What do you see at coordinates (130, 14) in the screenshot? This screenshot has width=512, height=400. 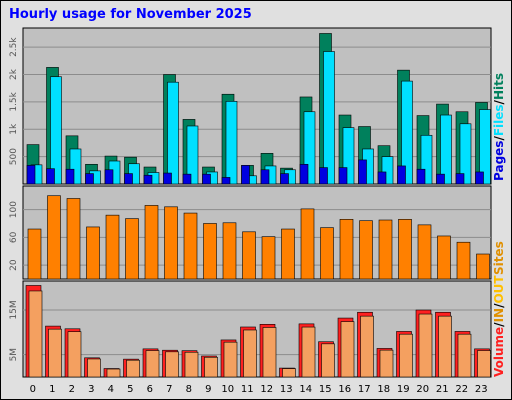 I see `chart-title: Hourly usage for November 2025` at bounding box center [130, 14].